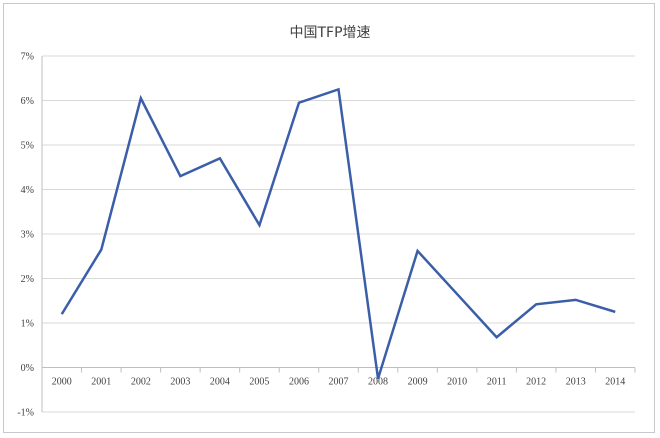 The image size is (660, 438). What do you see at coordinates (497, 382) in the screenshot?
I see `x-tick-label: 2011` at bounding box center [497, 382].